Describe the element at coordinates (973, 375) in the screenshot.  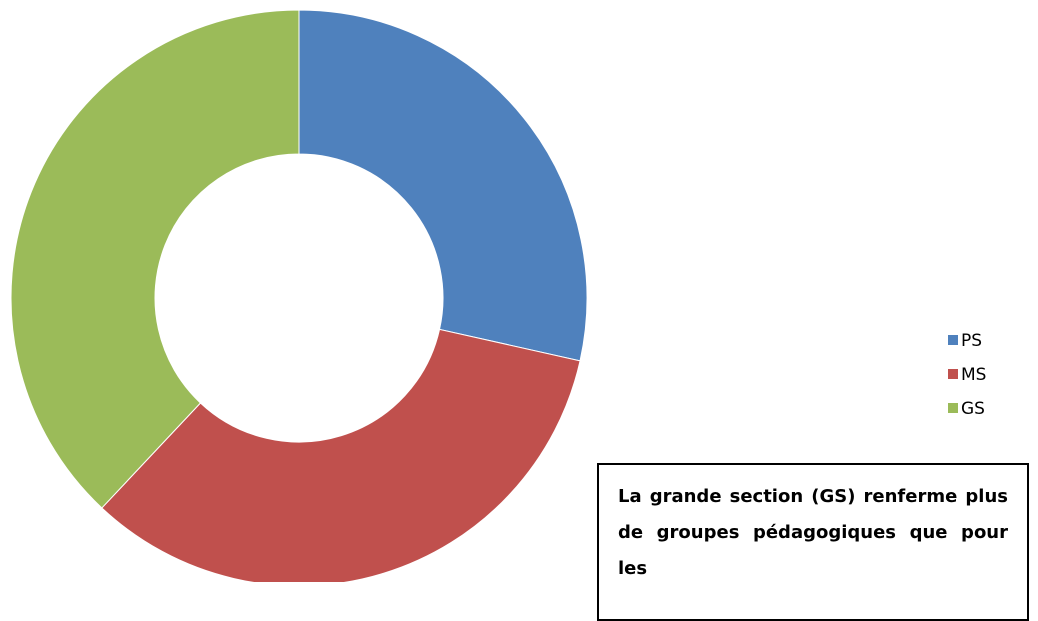
I see `legend-label: MS` at that location.